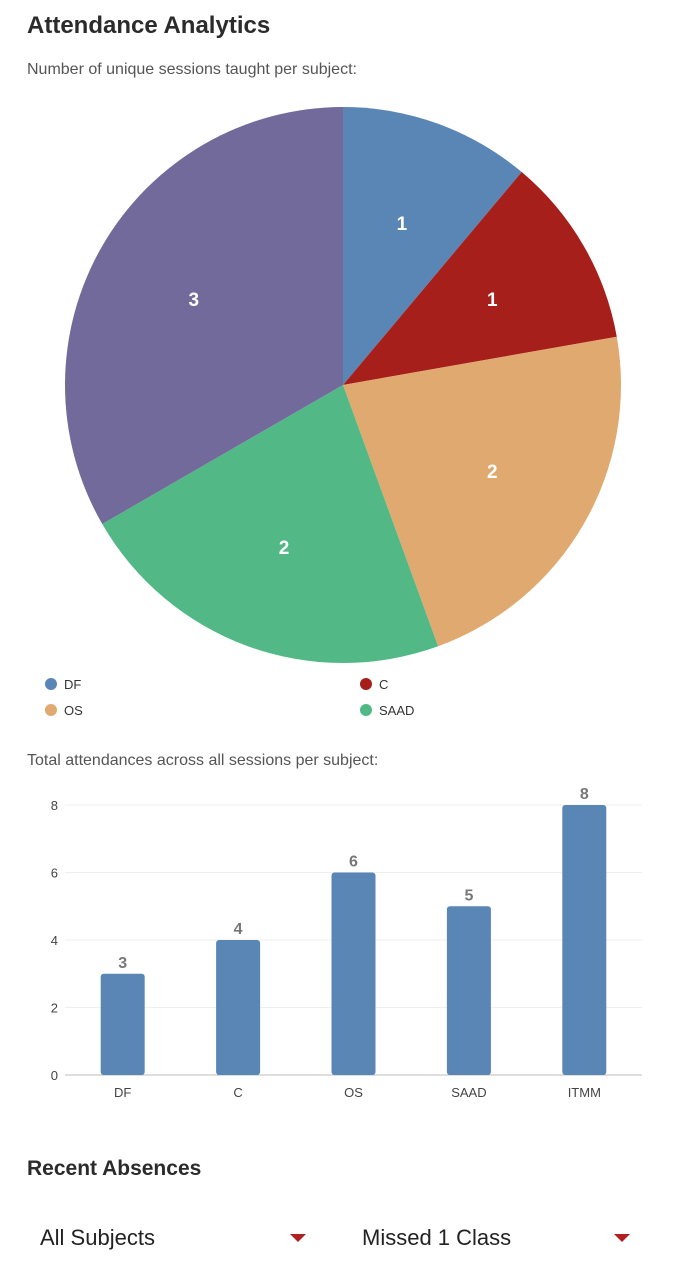 The image size is (685, 1280). What do you see at coordinates (54, 940) in the screenshot?
I see `y-tick-label: 4` at bounding box center [54, 940].